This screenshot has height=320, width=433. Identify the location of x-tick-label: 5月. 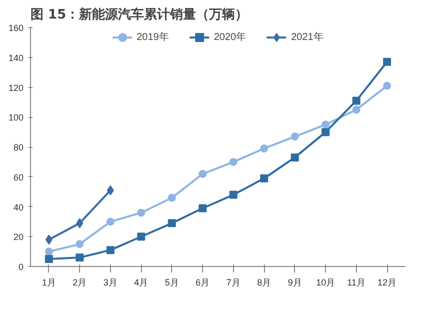
(171, 283).